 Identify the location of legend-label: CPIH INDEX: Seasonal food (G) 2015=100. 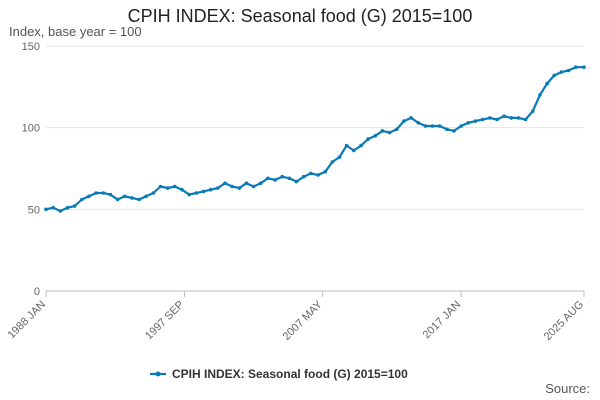
(290, 374).